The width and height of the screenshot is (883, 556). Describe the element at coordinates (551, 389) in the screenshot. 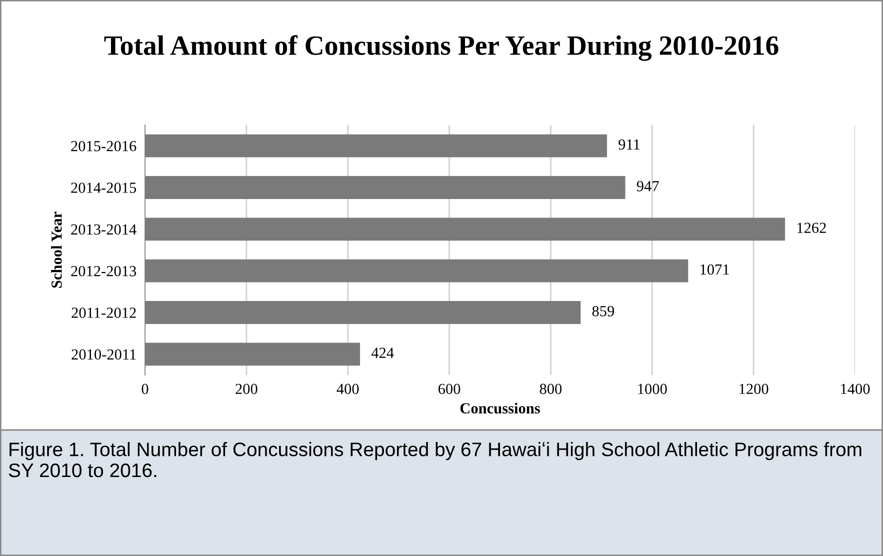

I see `x-tick-label: 800` at that location.